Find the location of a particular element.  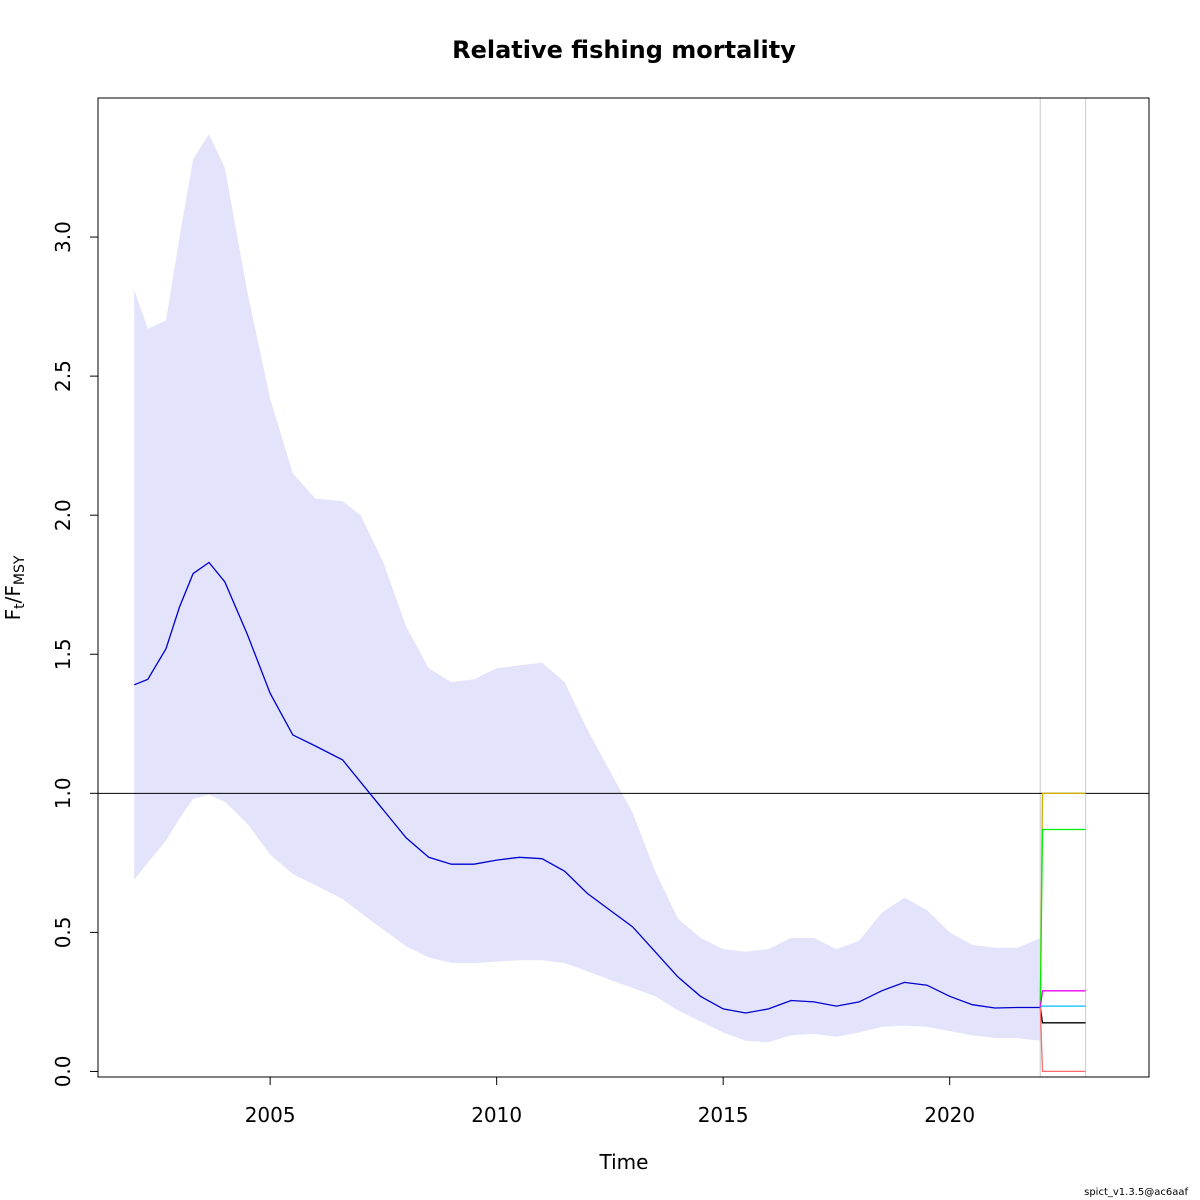

x-tick-label-2020: 2020 is located at coordinates (949, 1115).